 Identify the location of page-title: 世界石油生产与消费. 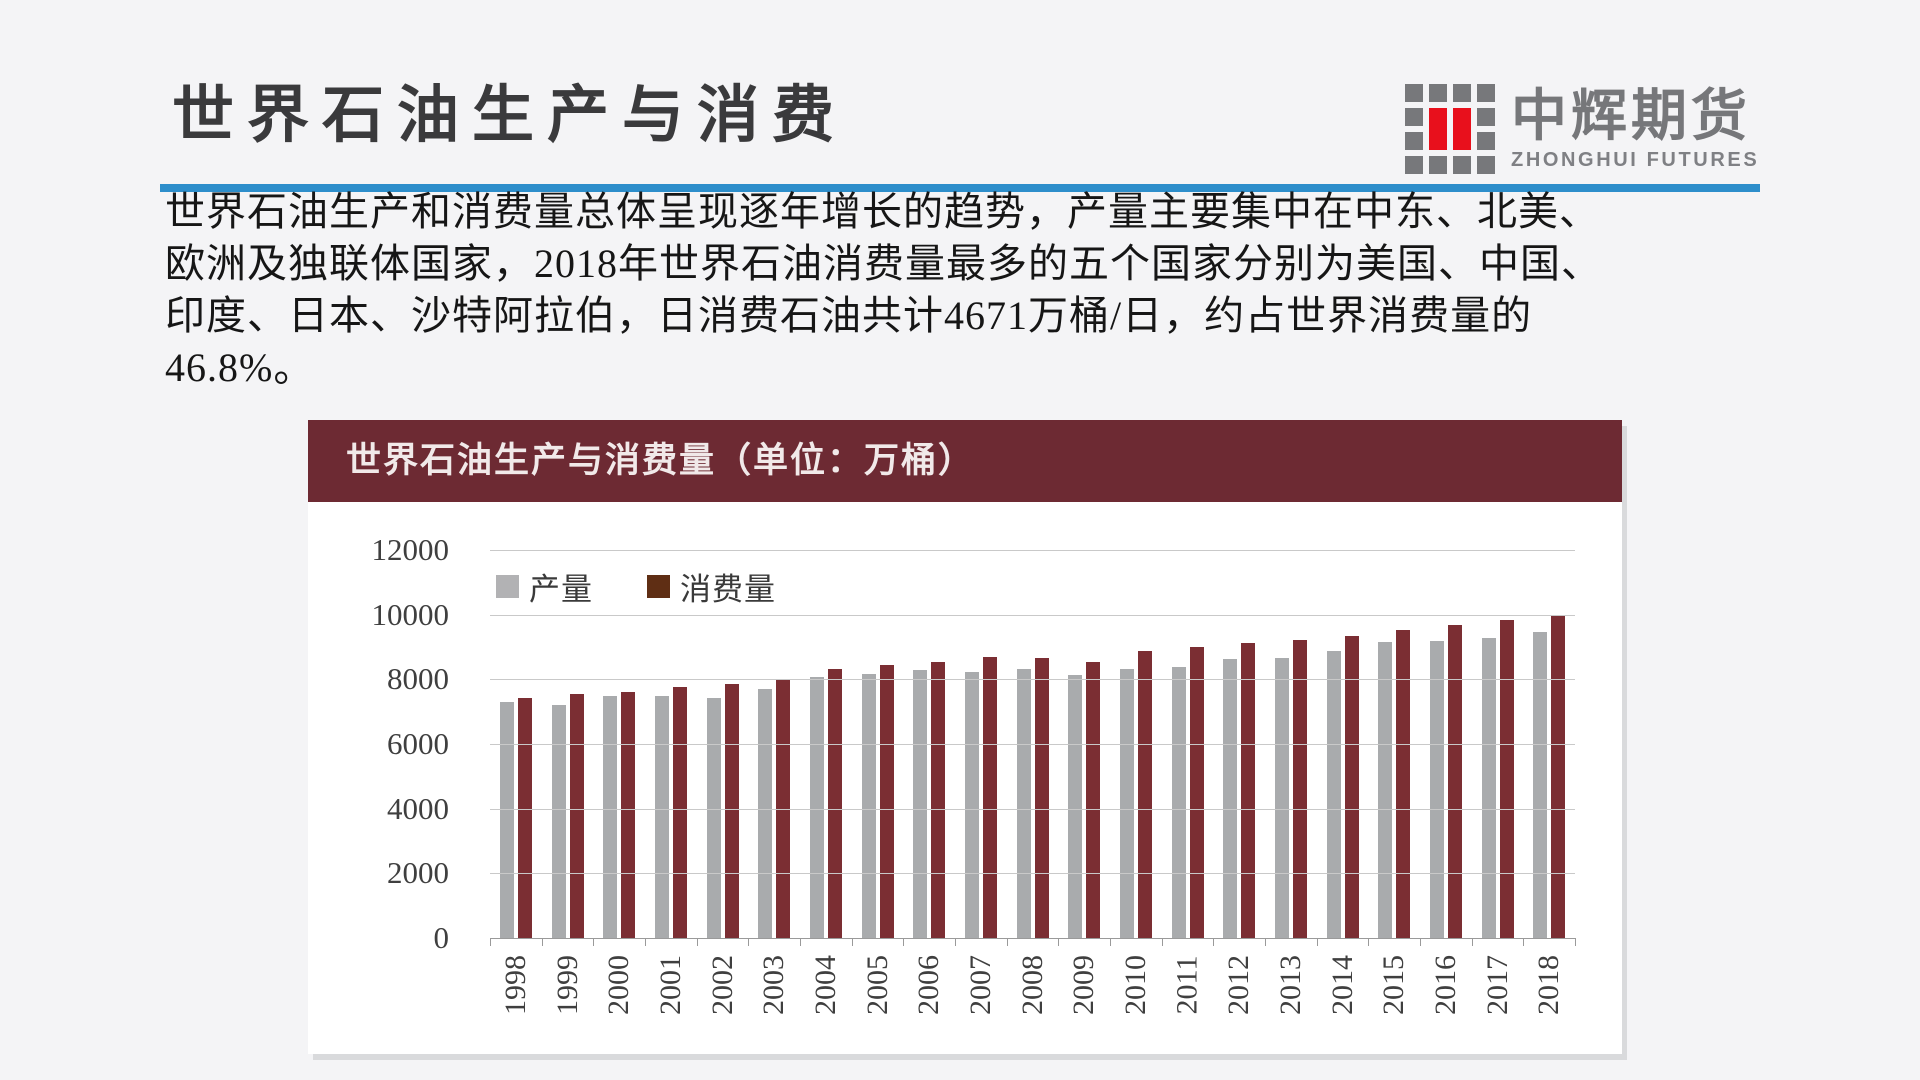
(510, 115).